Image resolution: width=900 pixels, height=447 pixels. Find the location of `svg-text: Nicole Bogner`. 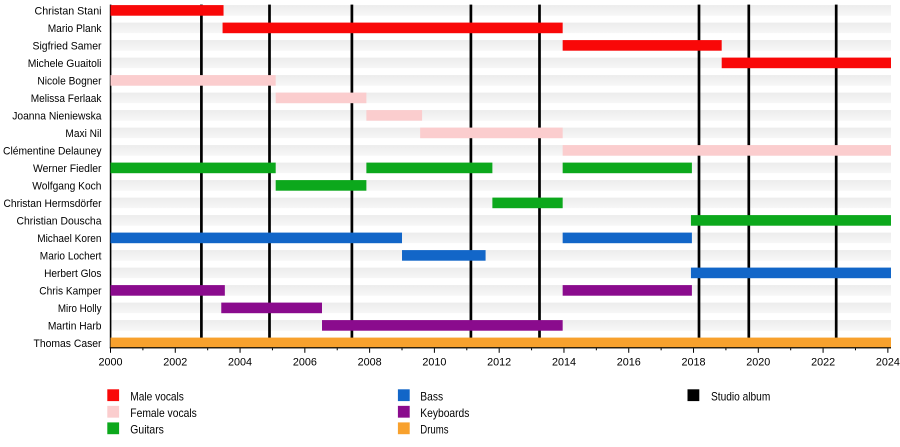

svg-text: Nicole Bogner is located at coordinates (69, 81).